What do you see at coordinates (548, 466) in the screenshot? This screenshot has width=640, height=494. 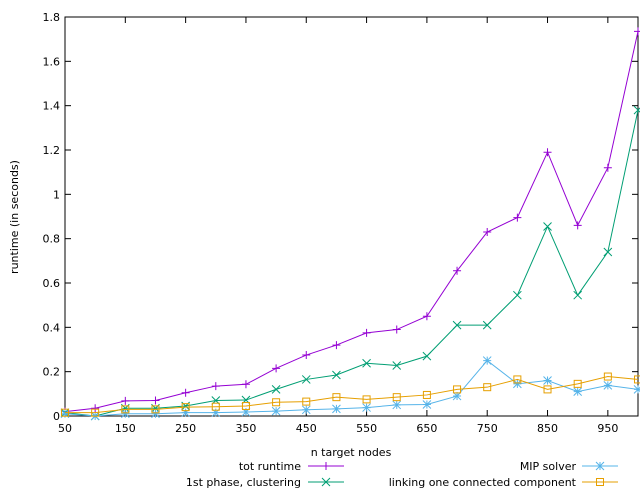 I see `legend-label: MIP solver` at bounding box center [548, 466].